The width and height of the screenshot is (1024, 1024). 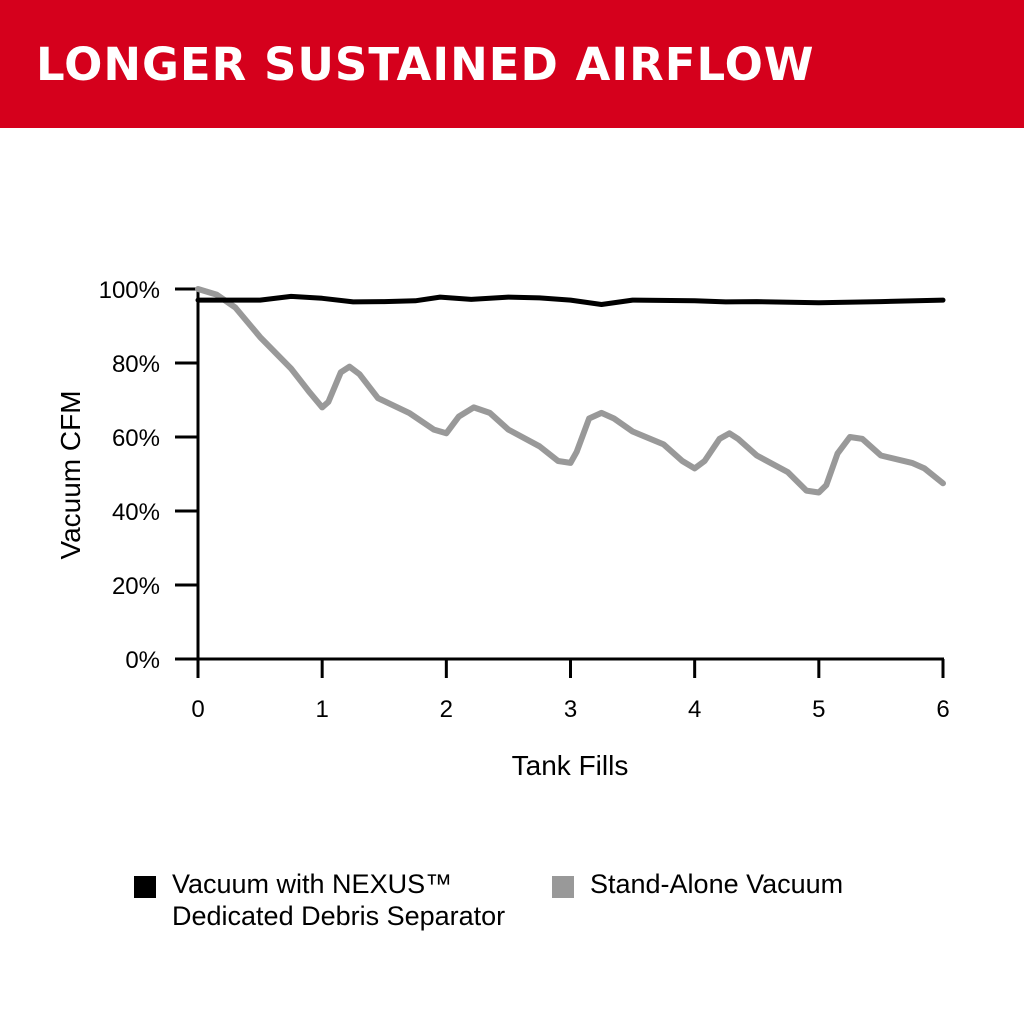 I want to click on legend-swatch-nexus, so click(x=145, y=887).